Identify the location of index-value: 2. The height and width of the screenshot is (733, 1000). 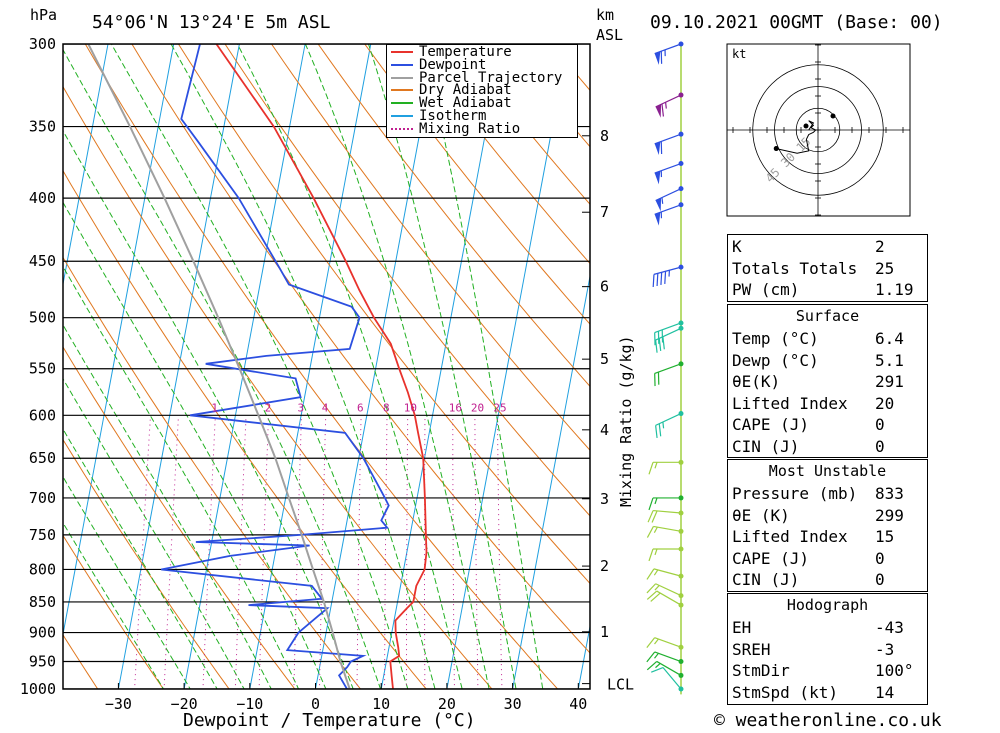
(880, 247).